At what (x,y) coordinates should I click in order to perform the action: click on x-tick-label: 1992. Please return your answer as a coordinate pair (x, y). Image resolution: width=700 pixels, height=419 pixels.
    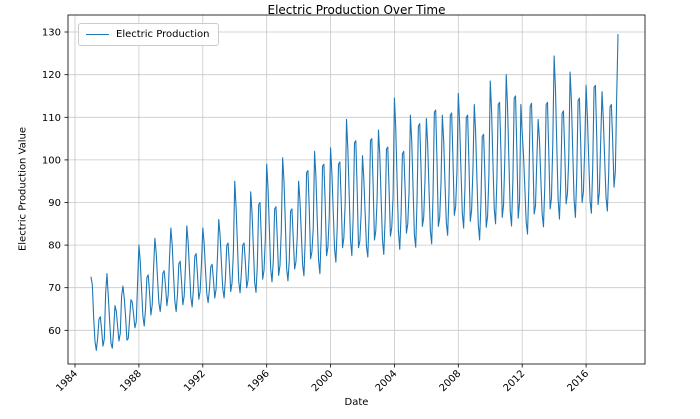
    Looking at the image, I should click on (195, 381).